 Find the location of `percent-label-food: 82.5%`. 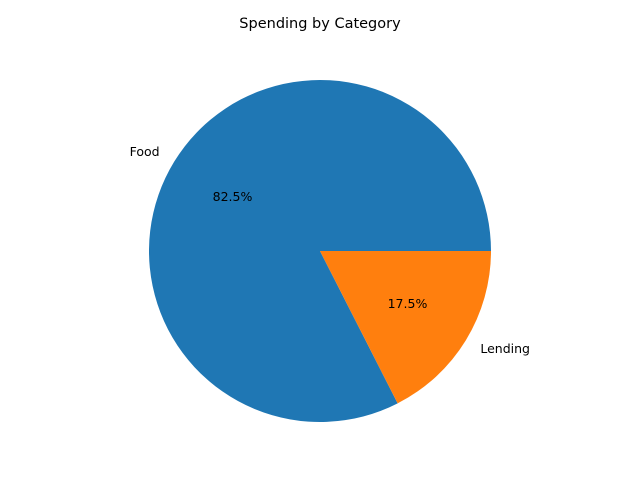

percent-label-food: 82.5% is located at coordinates (233, 196).